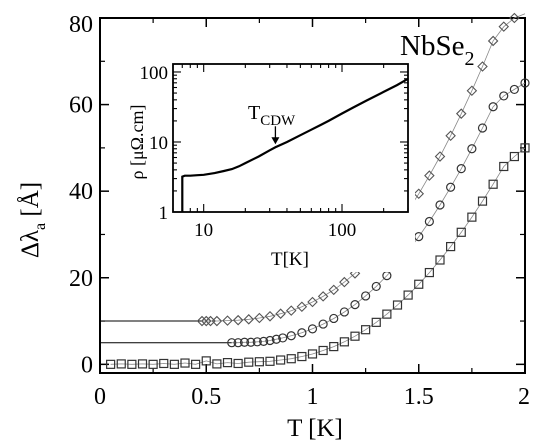  What do you see at coordinates (275, 141) in the screenshot?
I see `cdw-arrow-head` at bounding box center [275, 141].